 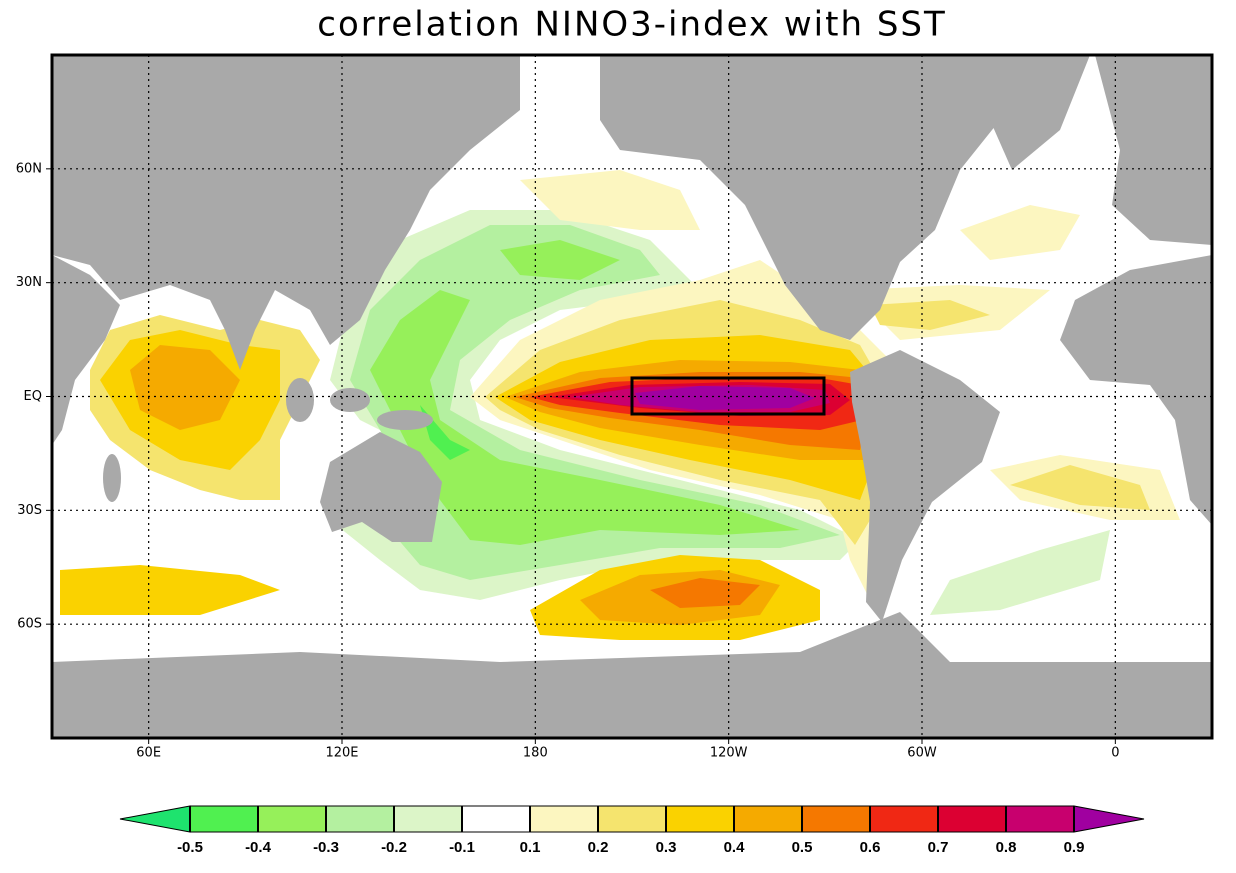 What do you see at coordinates (29, 282) in the screenshot?
I see `y-tick-label: 30N` at bounding box center [29, 282].